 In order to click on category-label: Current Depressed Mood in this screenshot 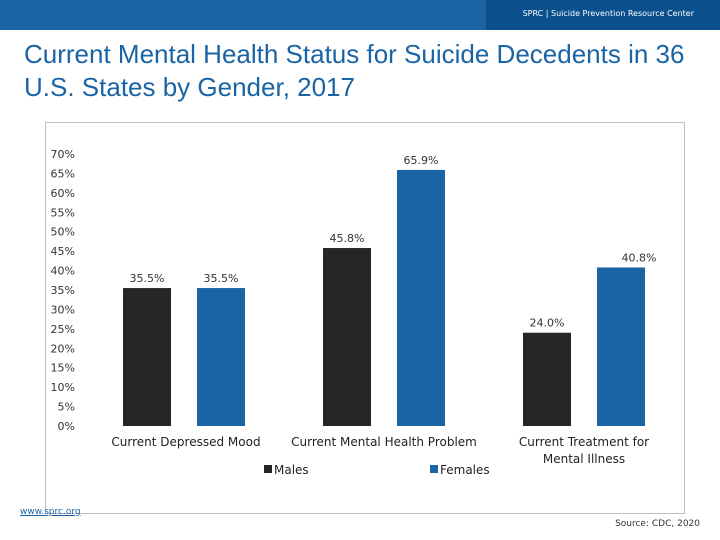, I will do `click(185, 442)`.